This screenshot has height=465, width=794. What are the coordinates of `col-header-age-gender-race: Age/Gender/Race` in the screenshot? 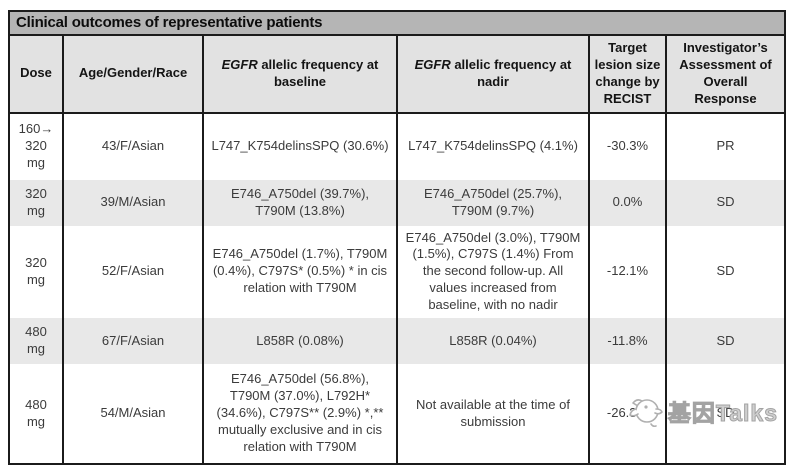 It's located at (132, 75).